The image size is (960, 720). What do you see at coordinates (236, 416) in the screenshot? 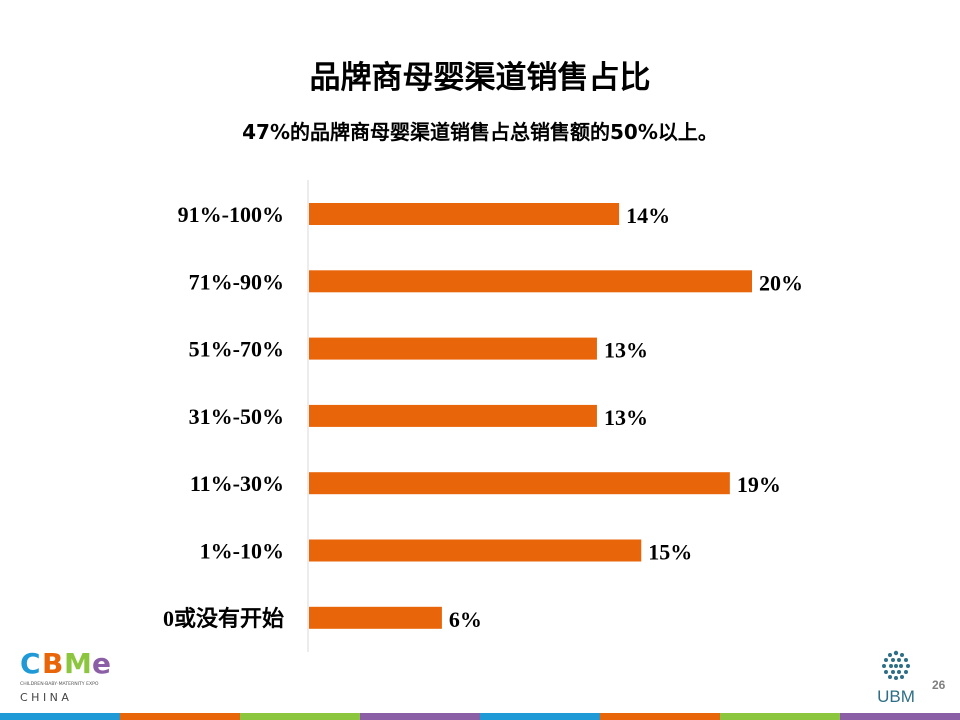
I see `category-label: 31%-50%` at bounding box center [236, 416].